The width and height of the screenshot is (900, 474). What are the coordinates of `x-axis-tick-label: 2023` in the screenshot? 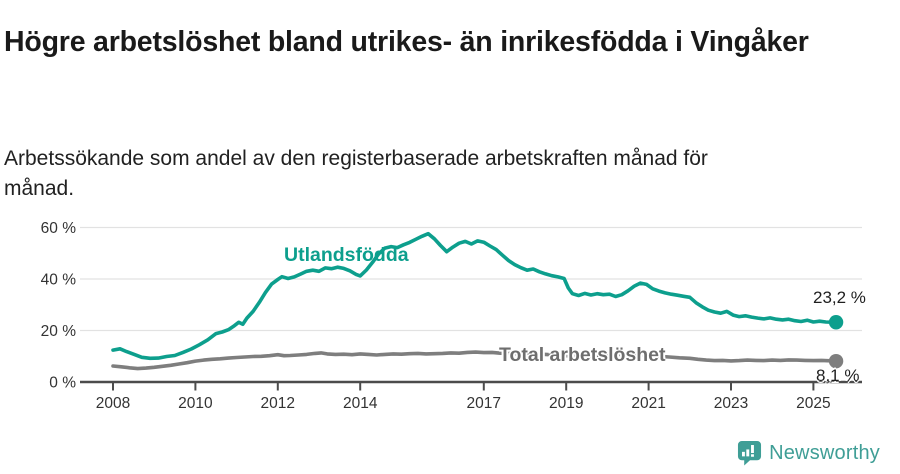 It's located at (731, 403).